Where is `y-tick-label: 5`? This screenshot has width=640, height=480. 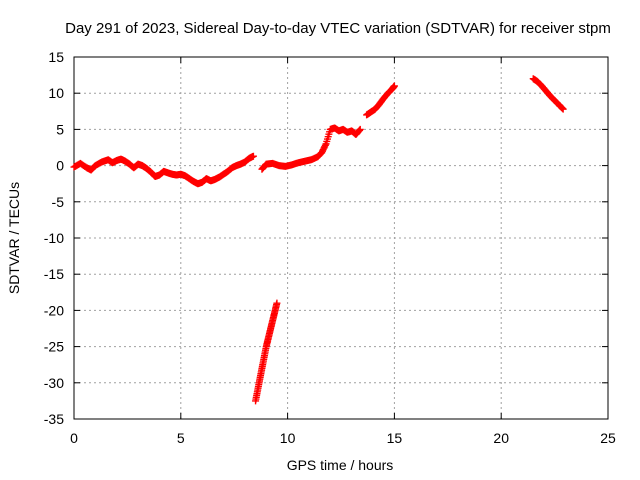
y-tick-label: 5 is located at coordinates (60, 129).